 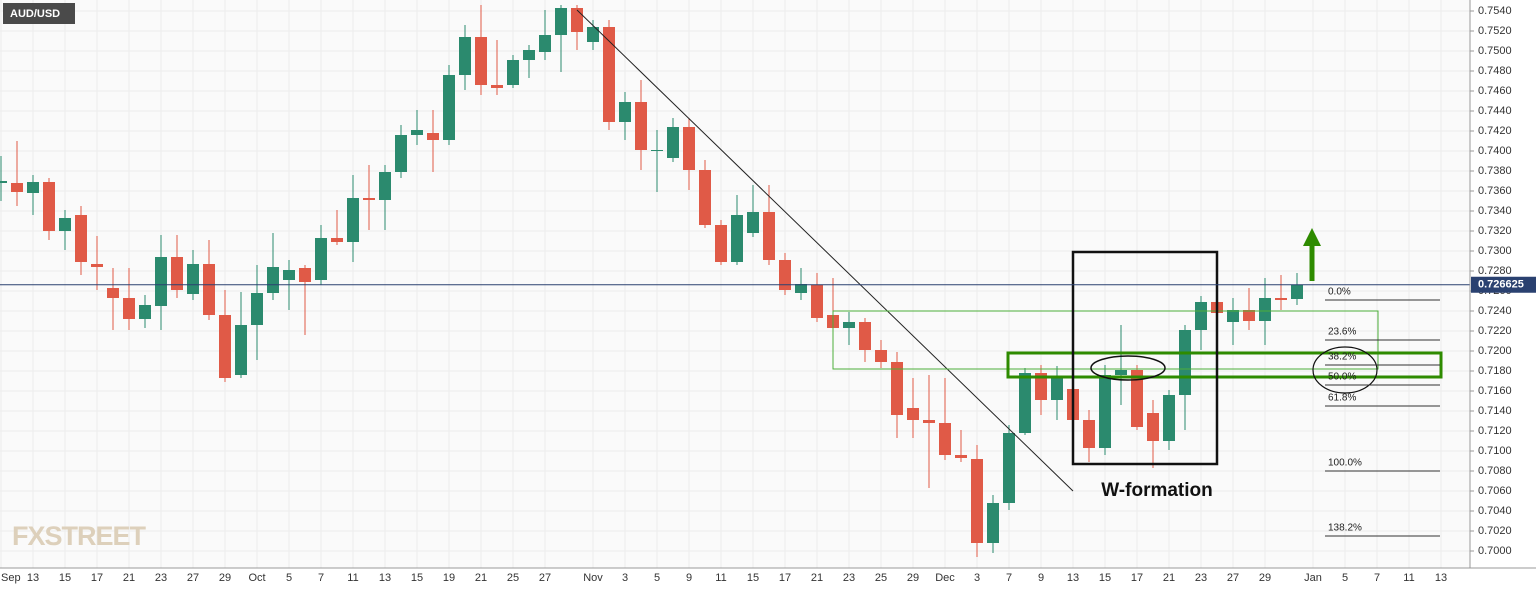 What do you see at coordinates (1224, 365) in the screenshot?
I see `zone-box-bold` at bounding box center [1224, 365].